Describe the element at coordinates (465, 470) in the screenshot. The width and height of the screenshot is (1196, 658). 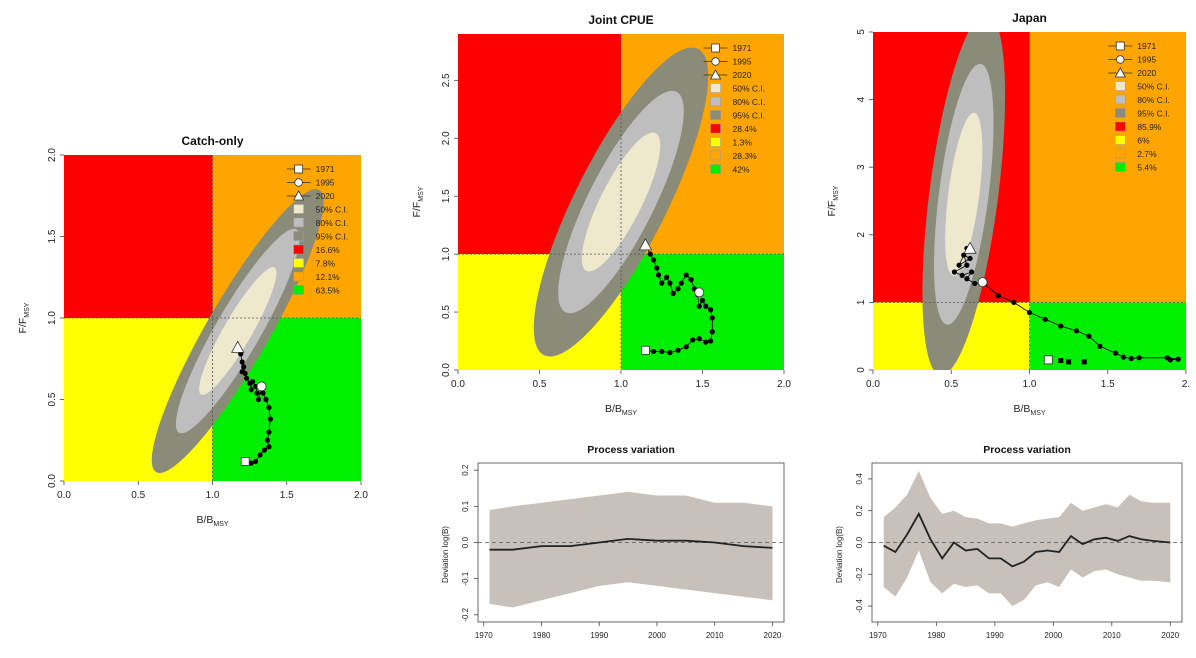
I see `y-tick-label: 0.2` at that location.